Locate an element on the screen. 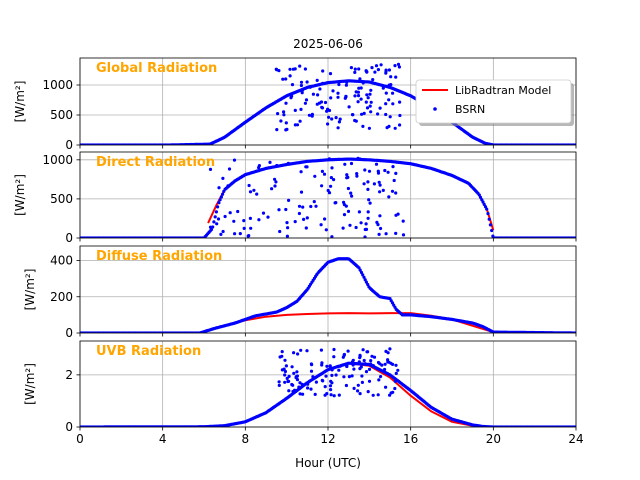 Image resolution: width=640 pixels, height=480 pixels. x-tick-label: 0 is located at coordinates (80, 439).